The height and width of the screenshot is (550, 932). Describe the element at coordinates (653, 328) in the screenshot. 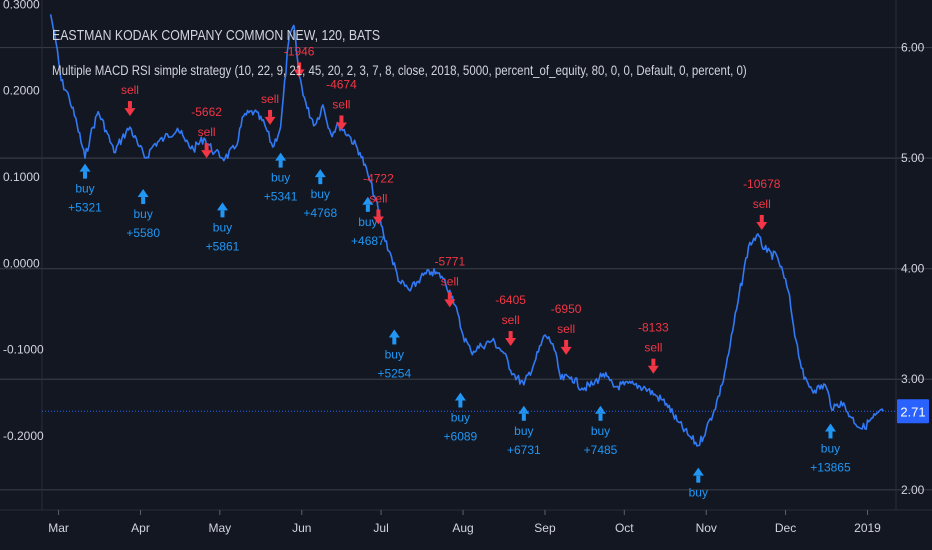

I see `sell-label: -8133` at that location.